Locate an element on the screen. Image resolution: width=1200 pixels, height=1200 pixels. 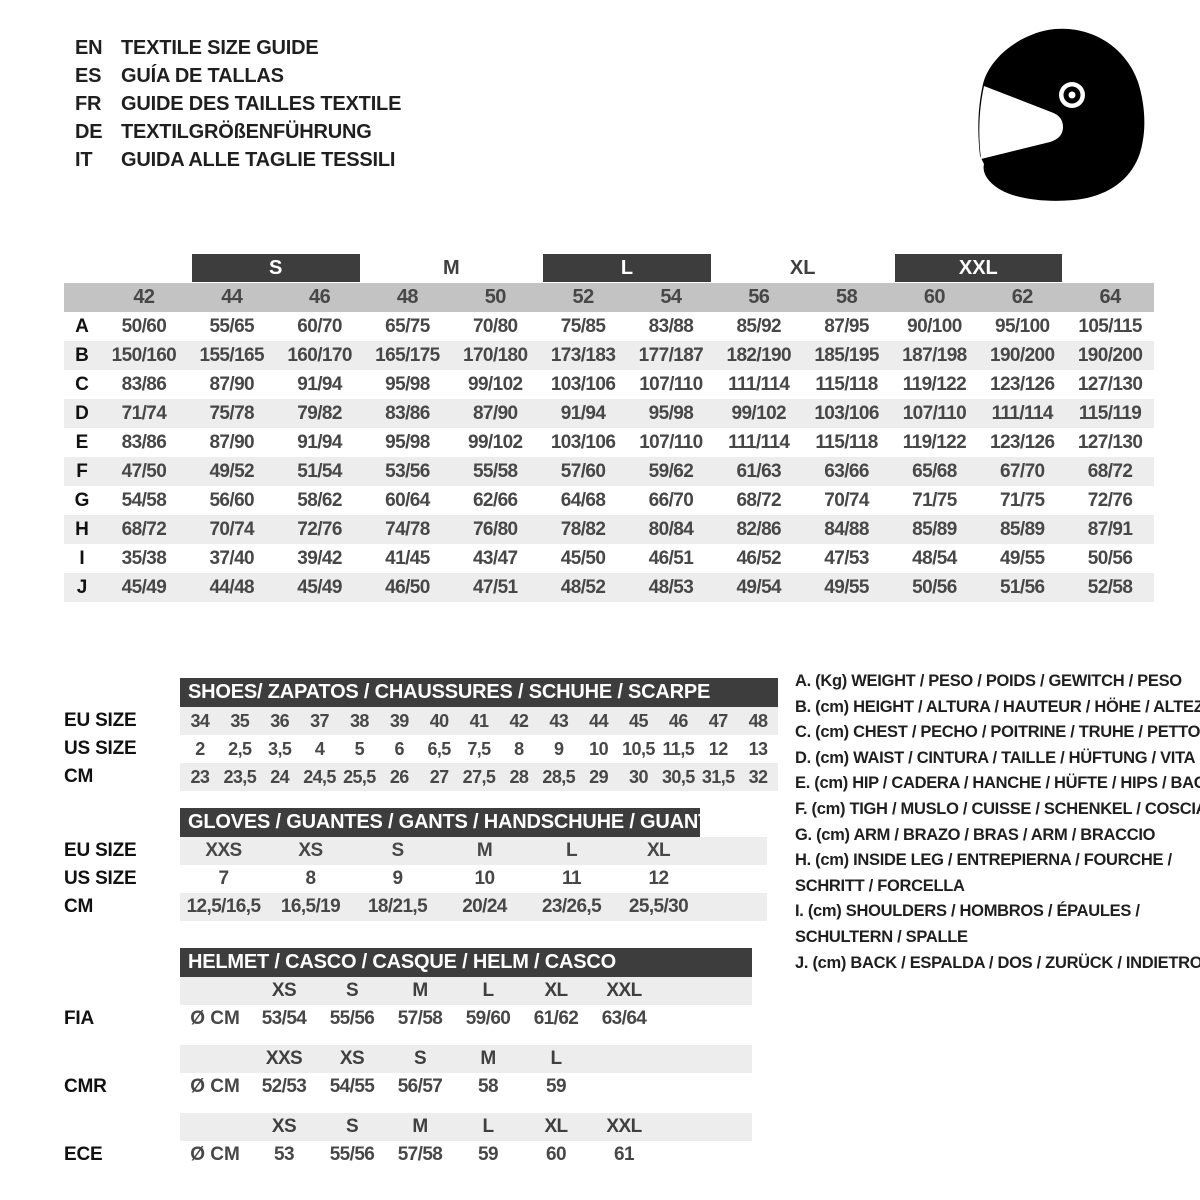
size-group-label: L is located at coordinates (627, 268).